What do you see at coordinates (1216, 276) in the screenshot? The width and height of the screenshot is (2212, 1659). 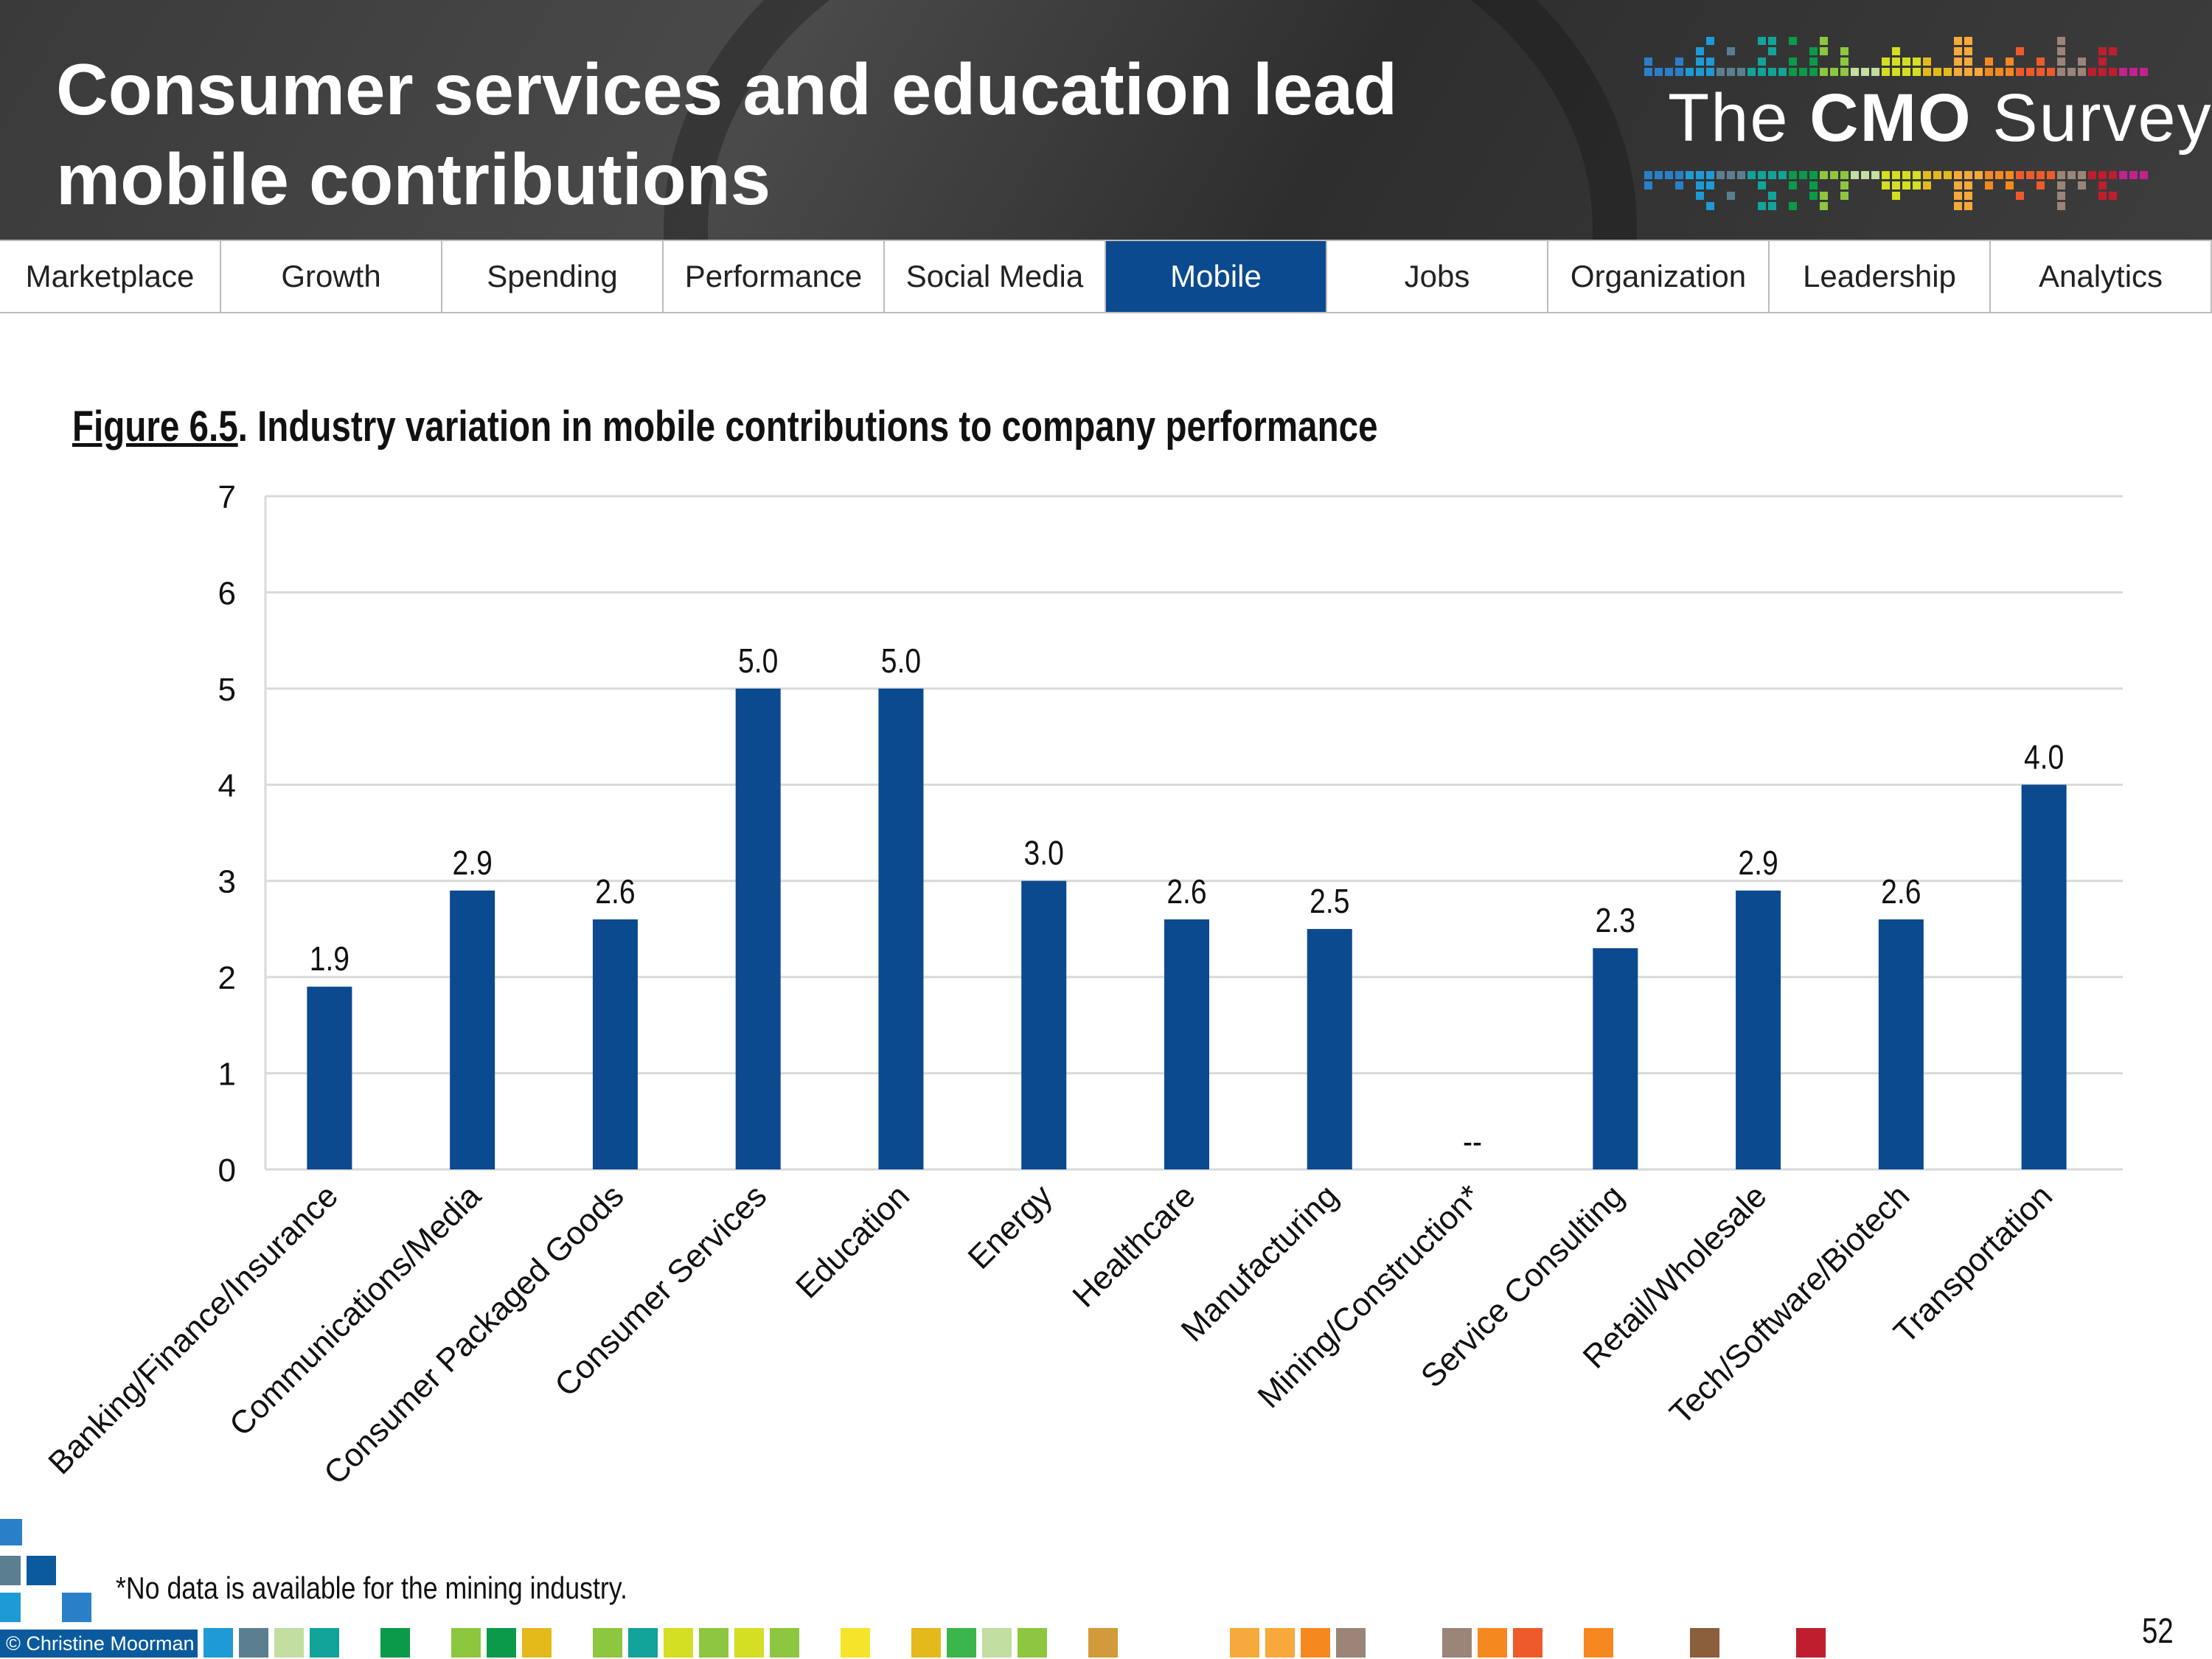 I see `tab-mobile: Mobile` at bounding box center [1216, 276].